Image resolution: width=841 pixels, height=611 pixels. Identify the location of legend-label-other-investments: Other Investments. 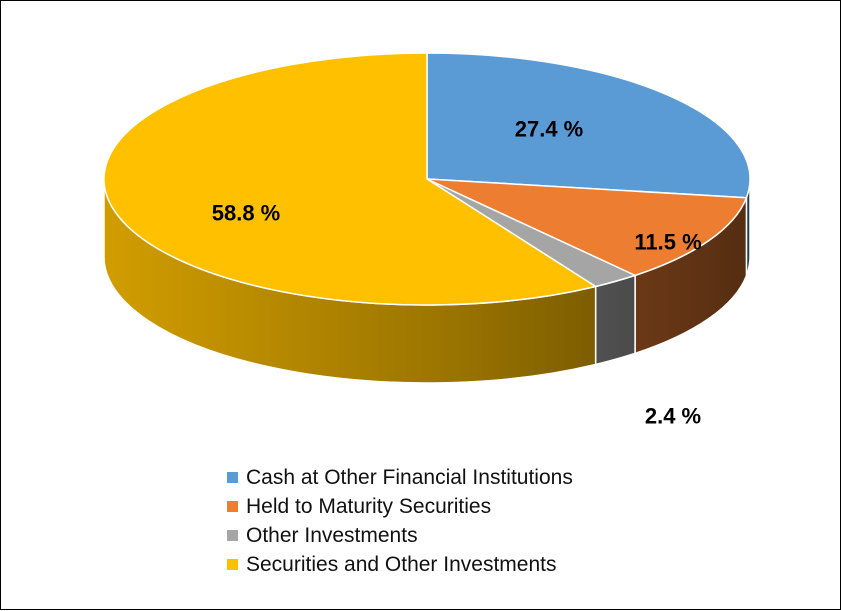
(332, 535).